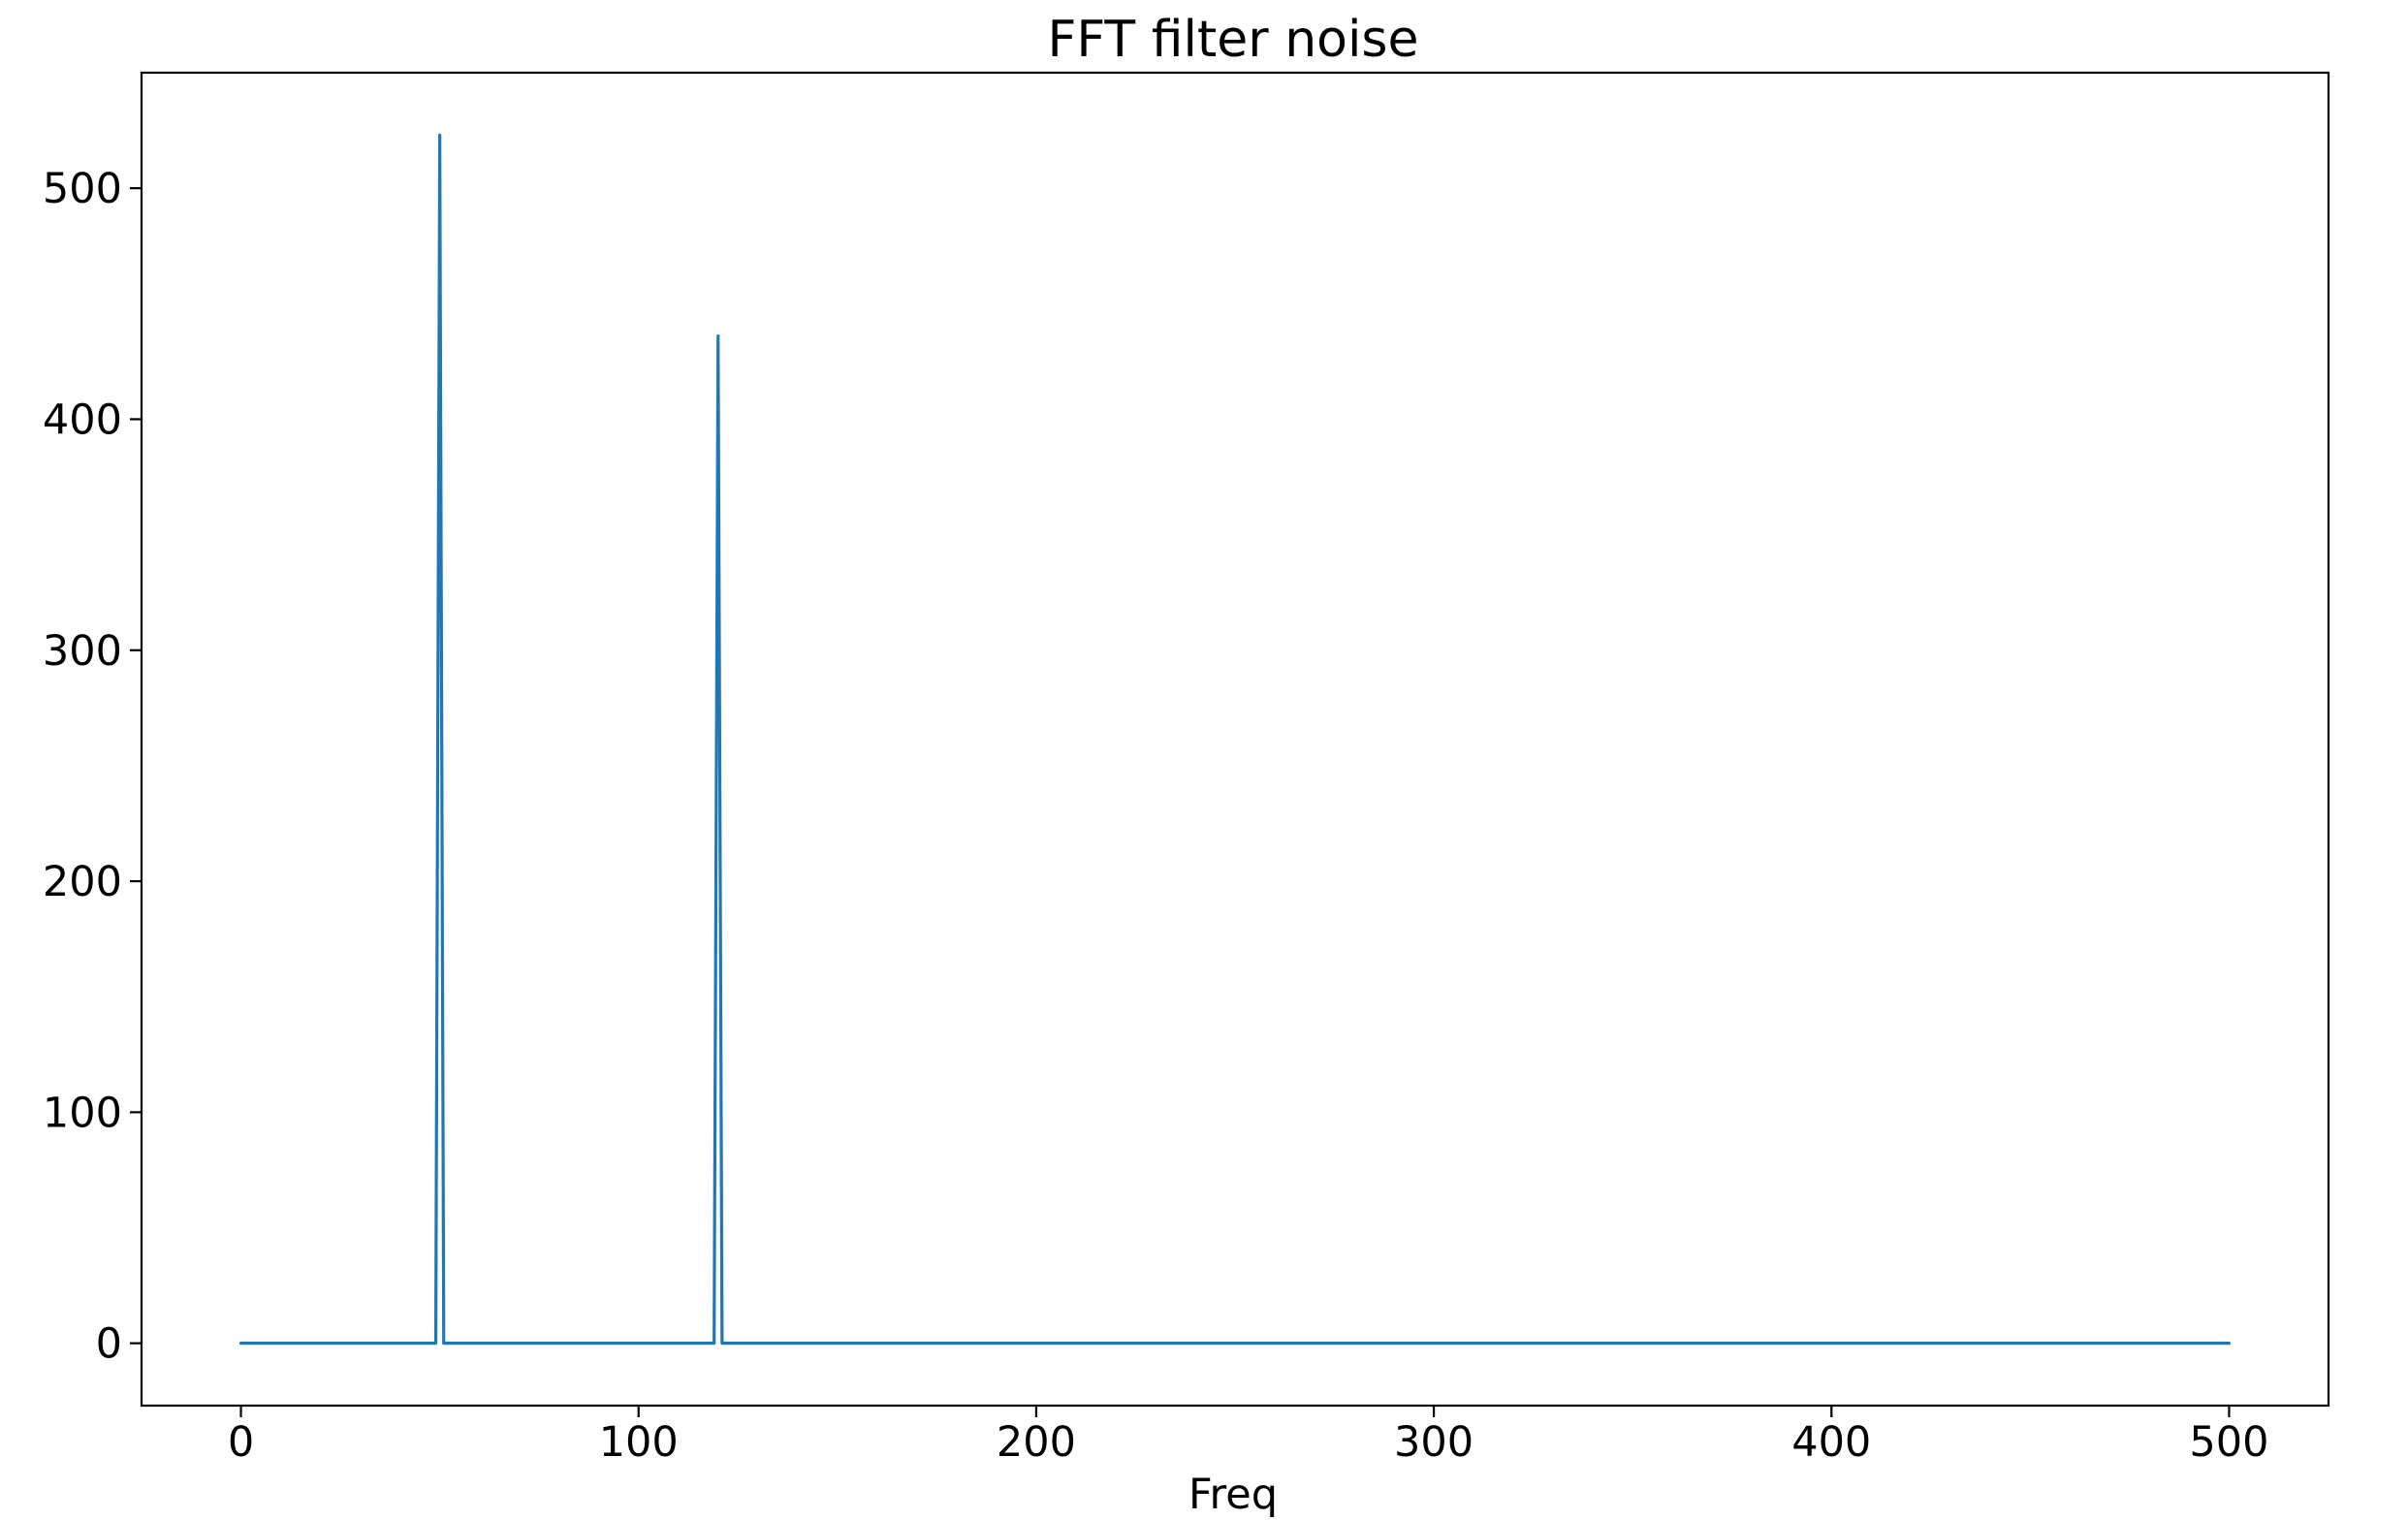  Describe the element at coordinates (82, 882) in the screenshot. I see `y-tick-label: 200` at that location.